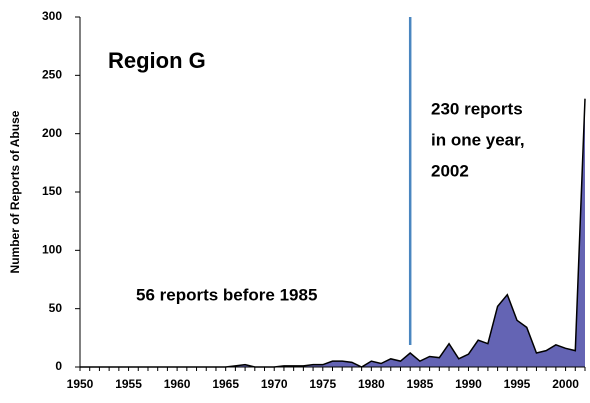 The height and width of the screenshot is (403, 590). I want to click on x-tick-label: 1970, so click(274, 384).